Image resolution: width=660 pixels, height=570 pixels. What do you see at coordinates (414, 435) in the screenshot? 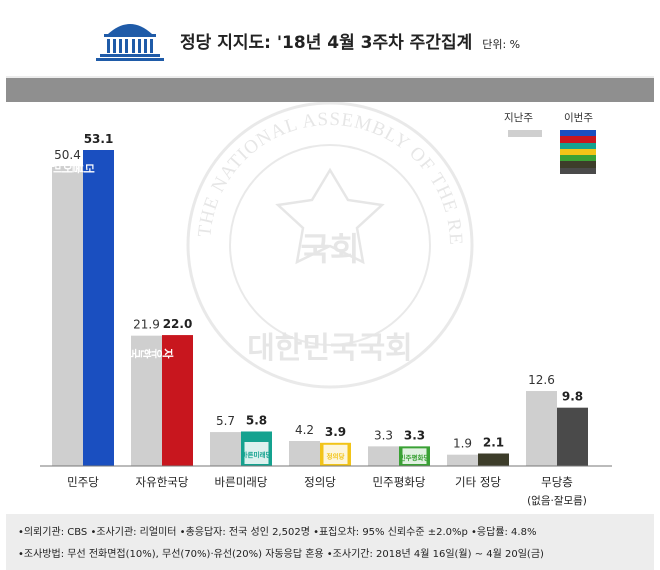
I see `value-label-curr-4: 3.3` at bounding box center [414, 435].